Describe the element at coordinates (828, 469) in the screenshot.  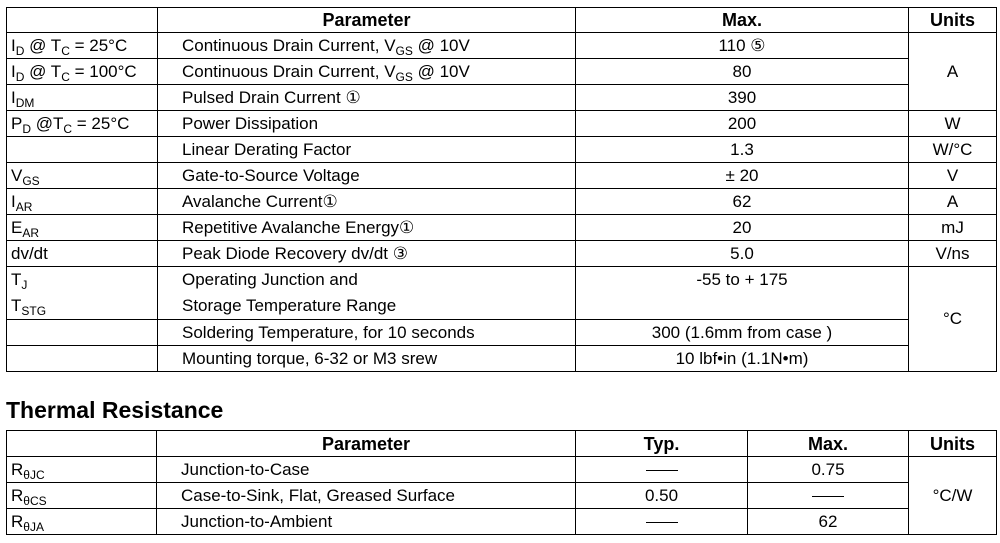
I see `max-cell: 0.75` at that location.